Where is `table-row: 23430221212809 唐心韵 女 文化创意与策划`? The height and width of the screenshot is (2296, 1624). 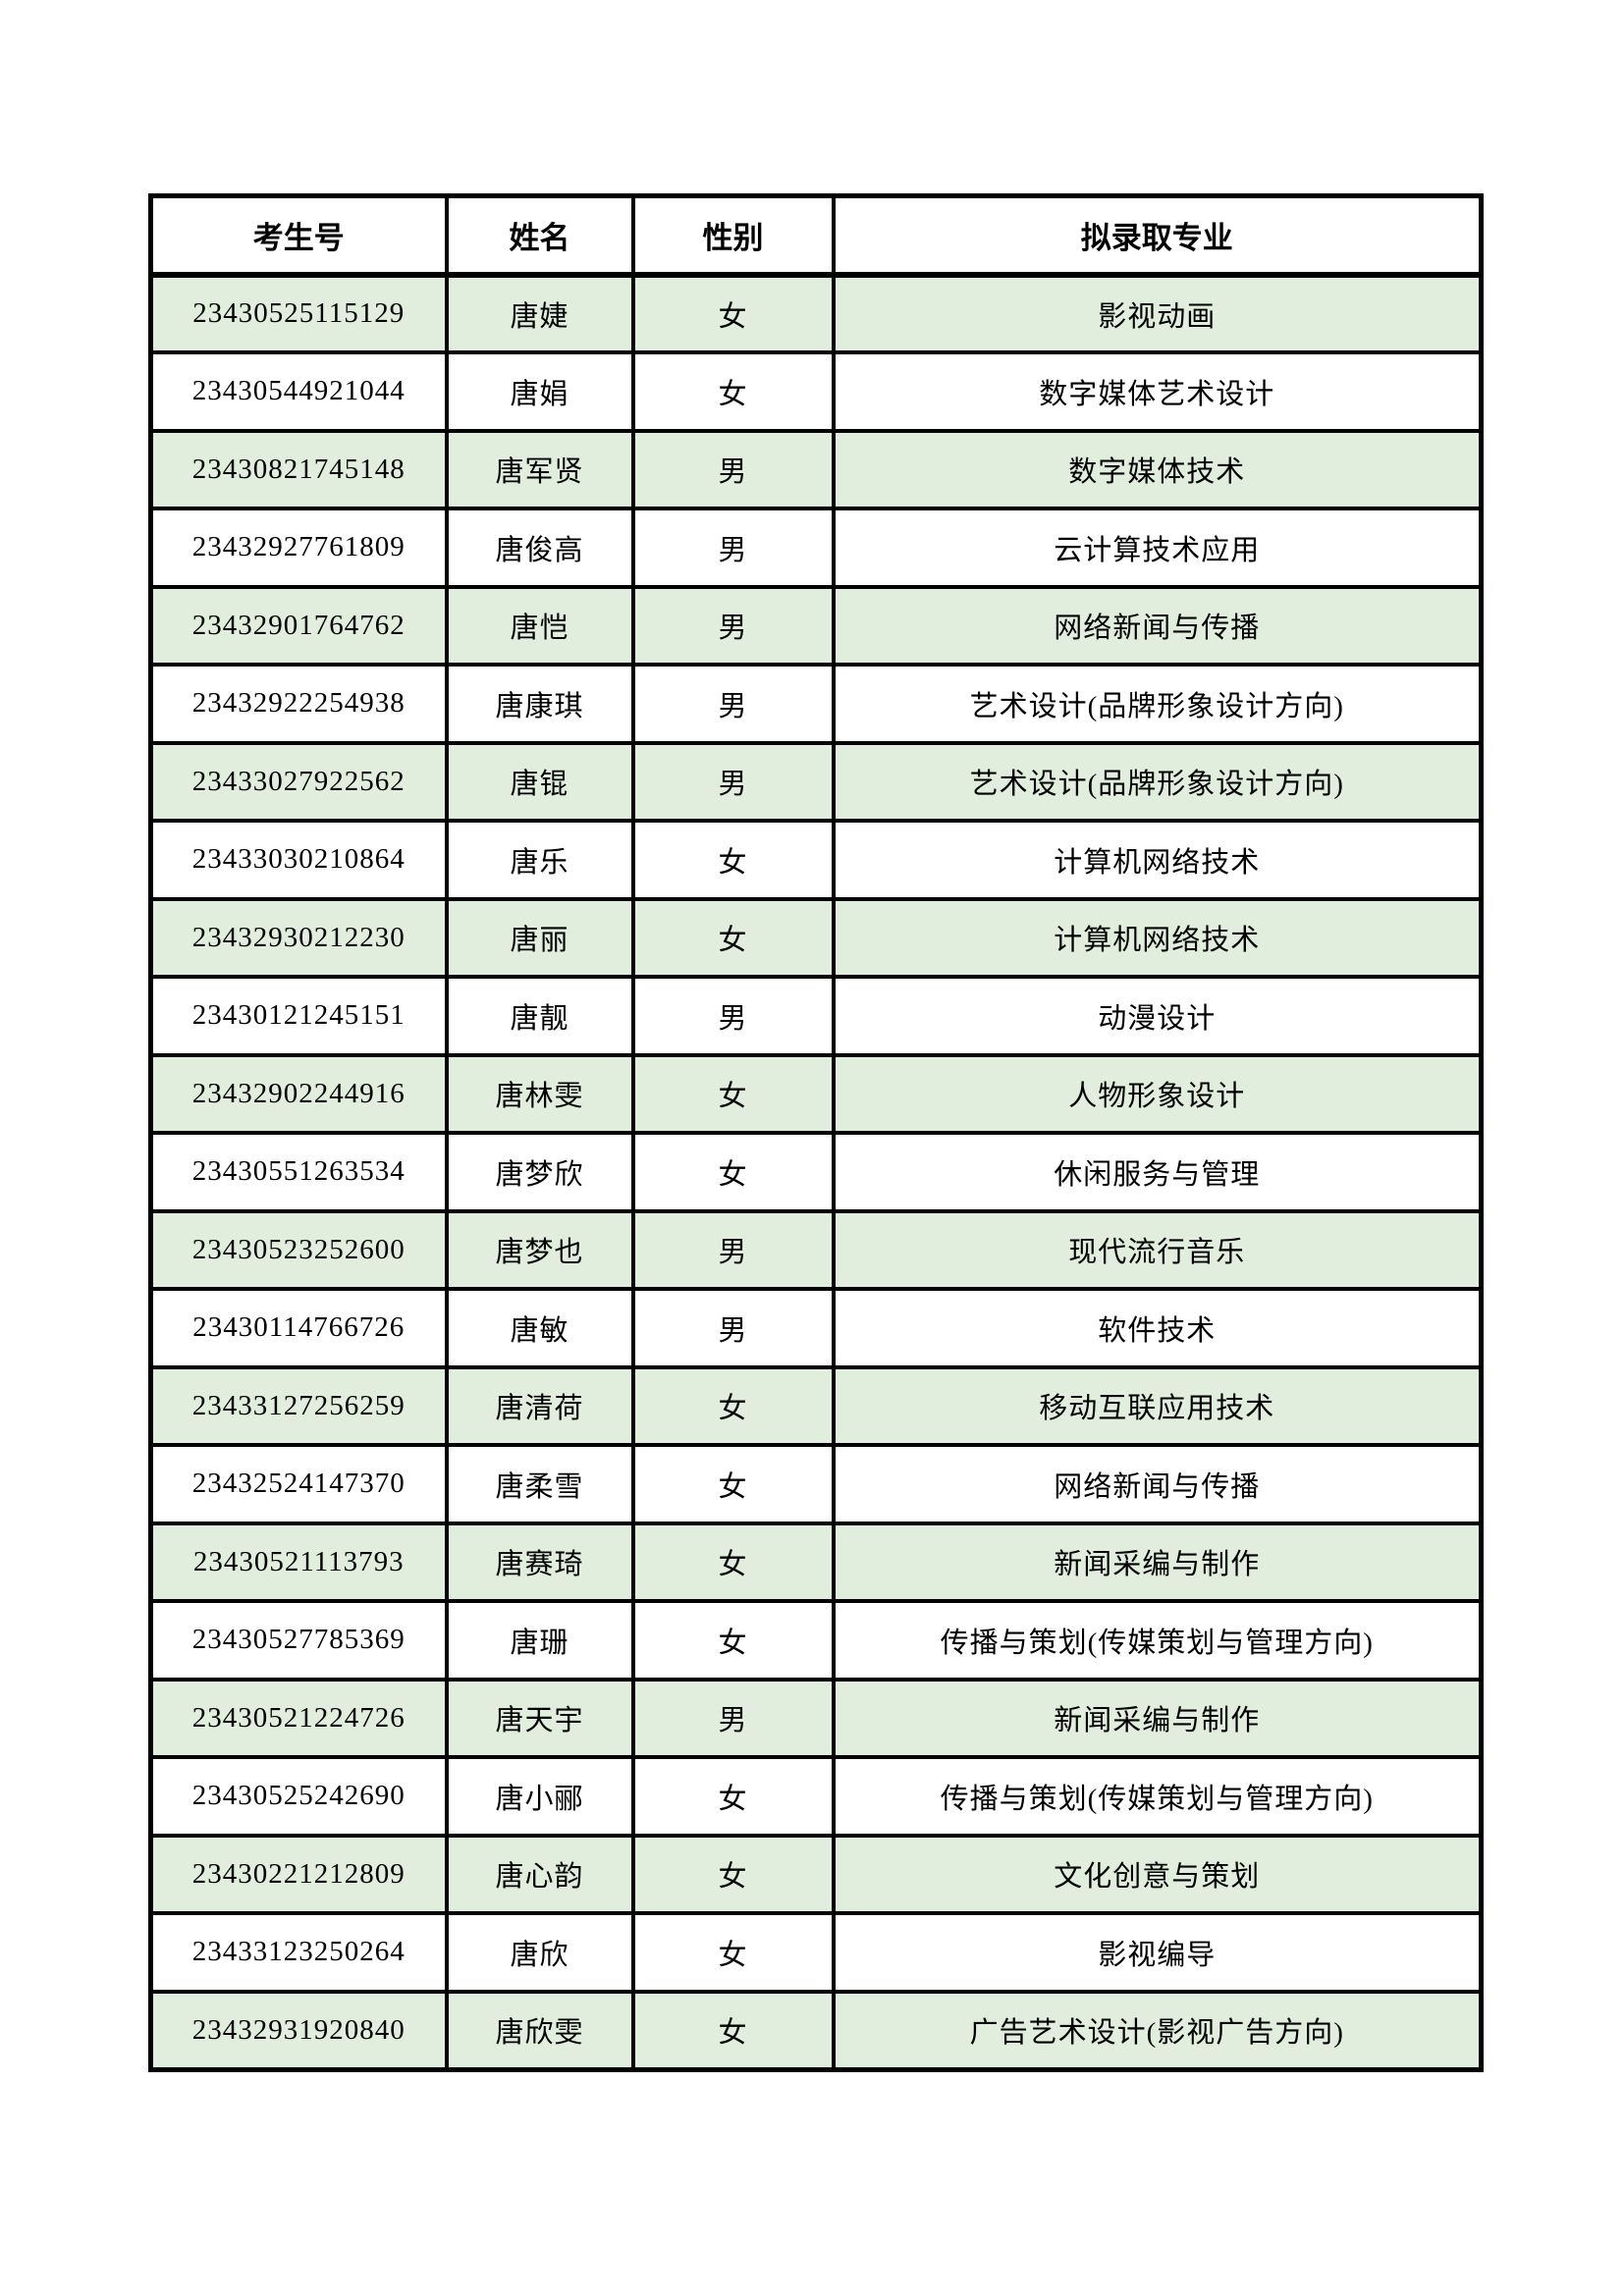
table-row: 23430221212809 唐心韵 女 文化创意与策划 is located at coordinates (816, 1874).